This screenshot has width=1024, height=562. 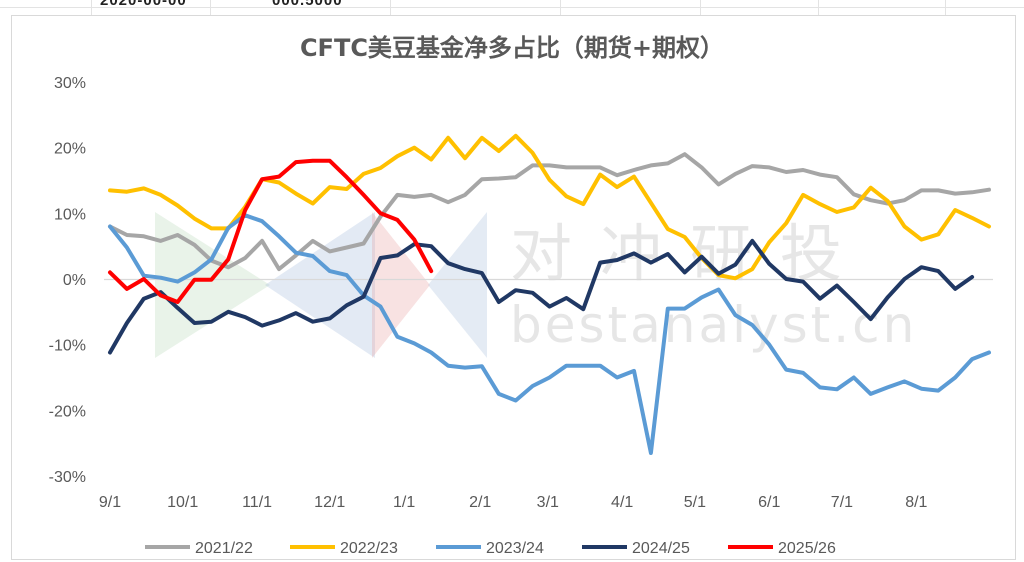 I want to click on x-tick-label: 10/1, so click(x=182, y=502).